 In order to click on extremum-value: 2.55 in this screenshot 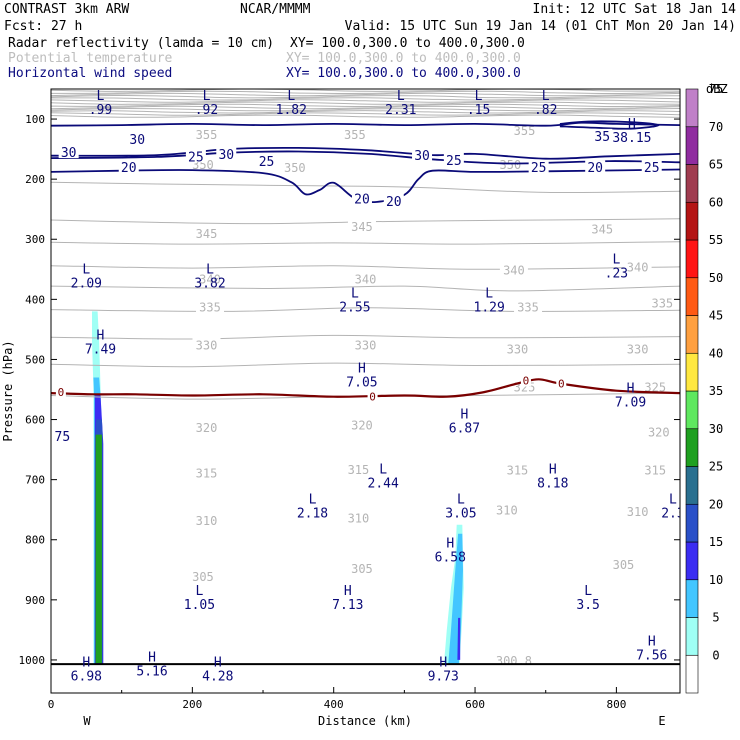, I will do `click(354, 308)`.